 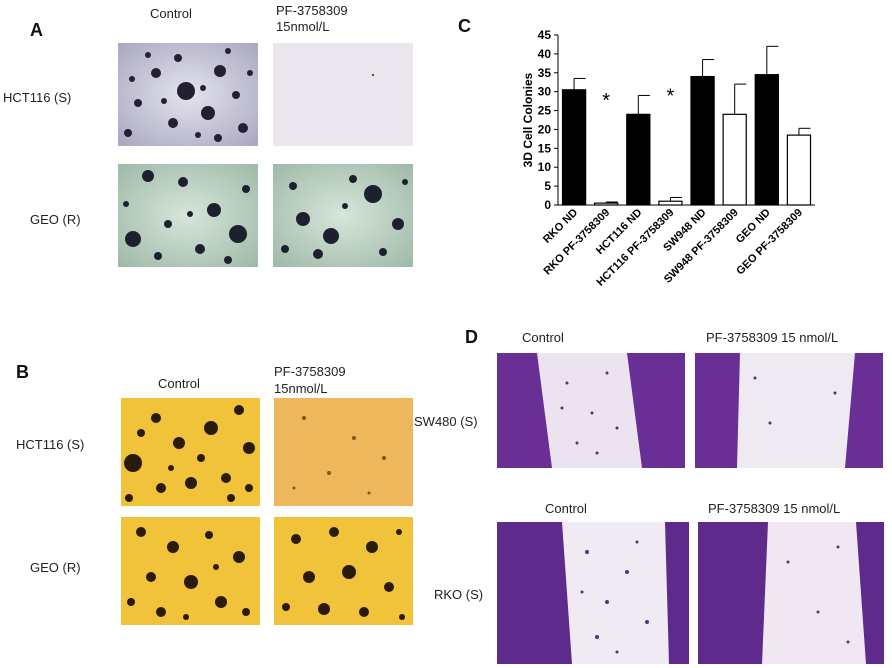 What do you see at coordinates (548, 120) in the screenshot?
I see `chart-y-ticks: 0 5 10 15 20 25 30 35 40 45` at bounding box center [548, 120].